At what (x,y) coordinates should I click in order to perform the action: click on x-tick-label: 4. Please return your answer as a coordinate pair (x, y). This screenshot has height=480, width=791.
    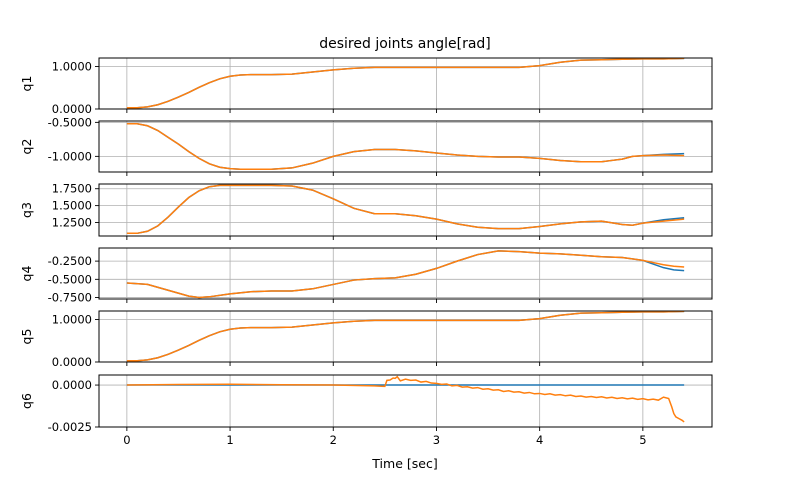
    Looking at the image, I should click on (539, 440).